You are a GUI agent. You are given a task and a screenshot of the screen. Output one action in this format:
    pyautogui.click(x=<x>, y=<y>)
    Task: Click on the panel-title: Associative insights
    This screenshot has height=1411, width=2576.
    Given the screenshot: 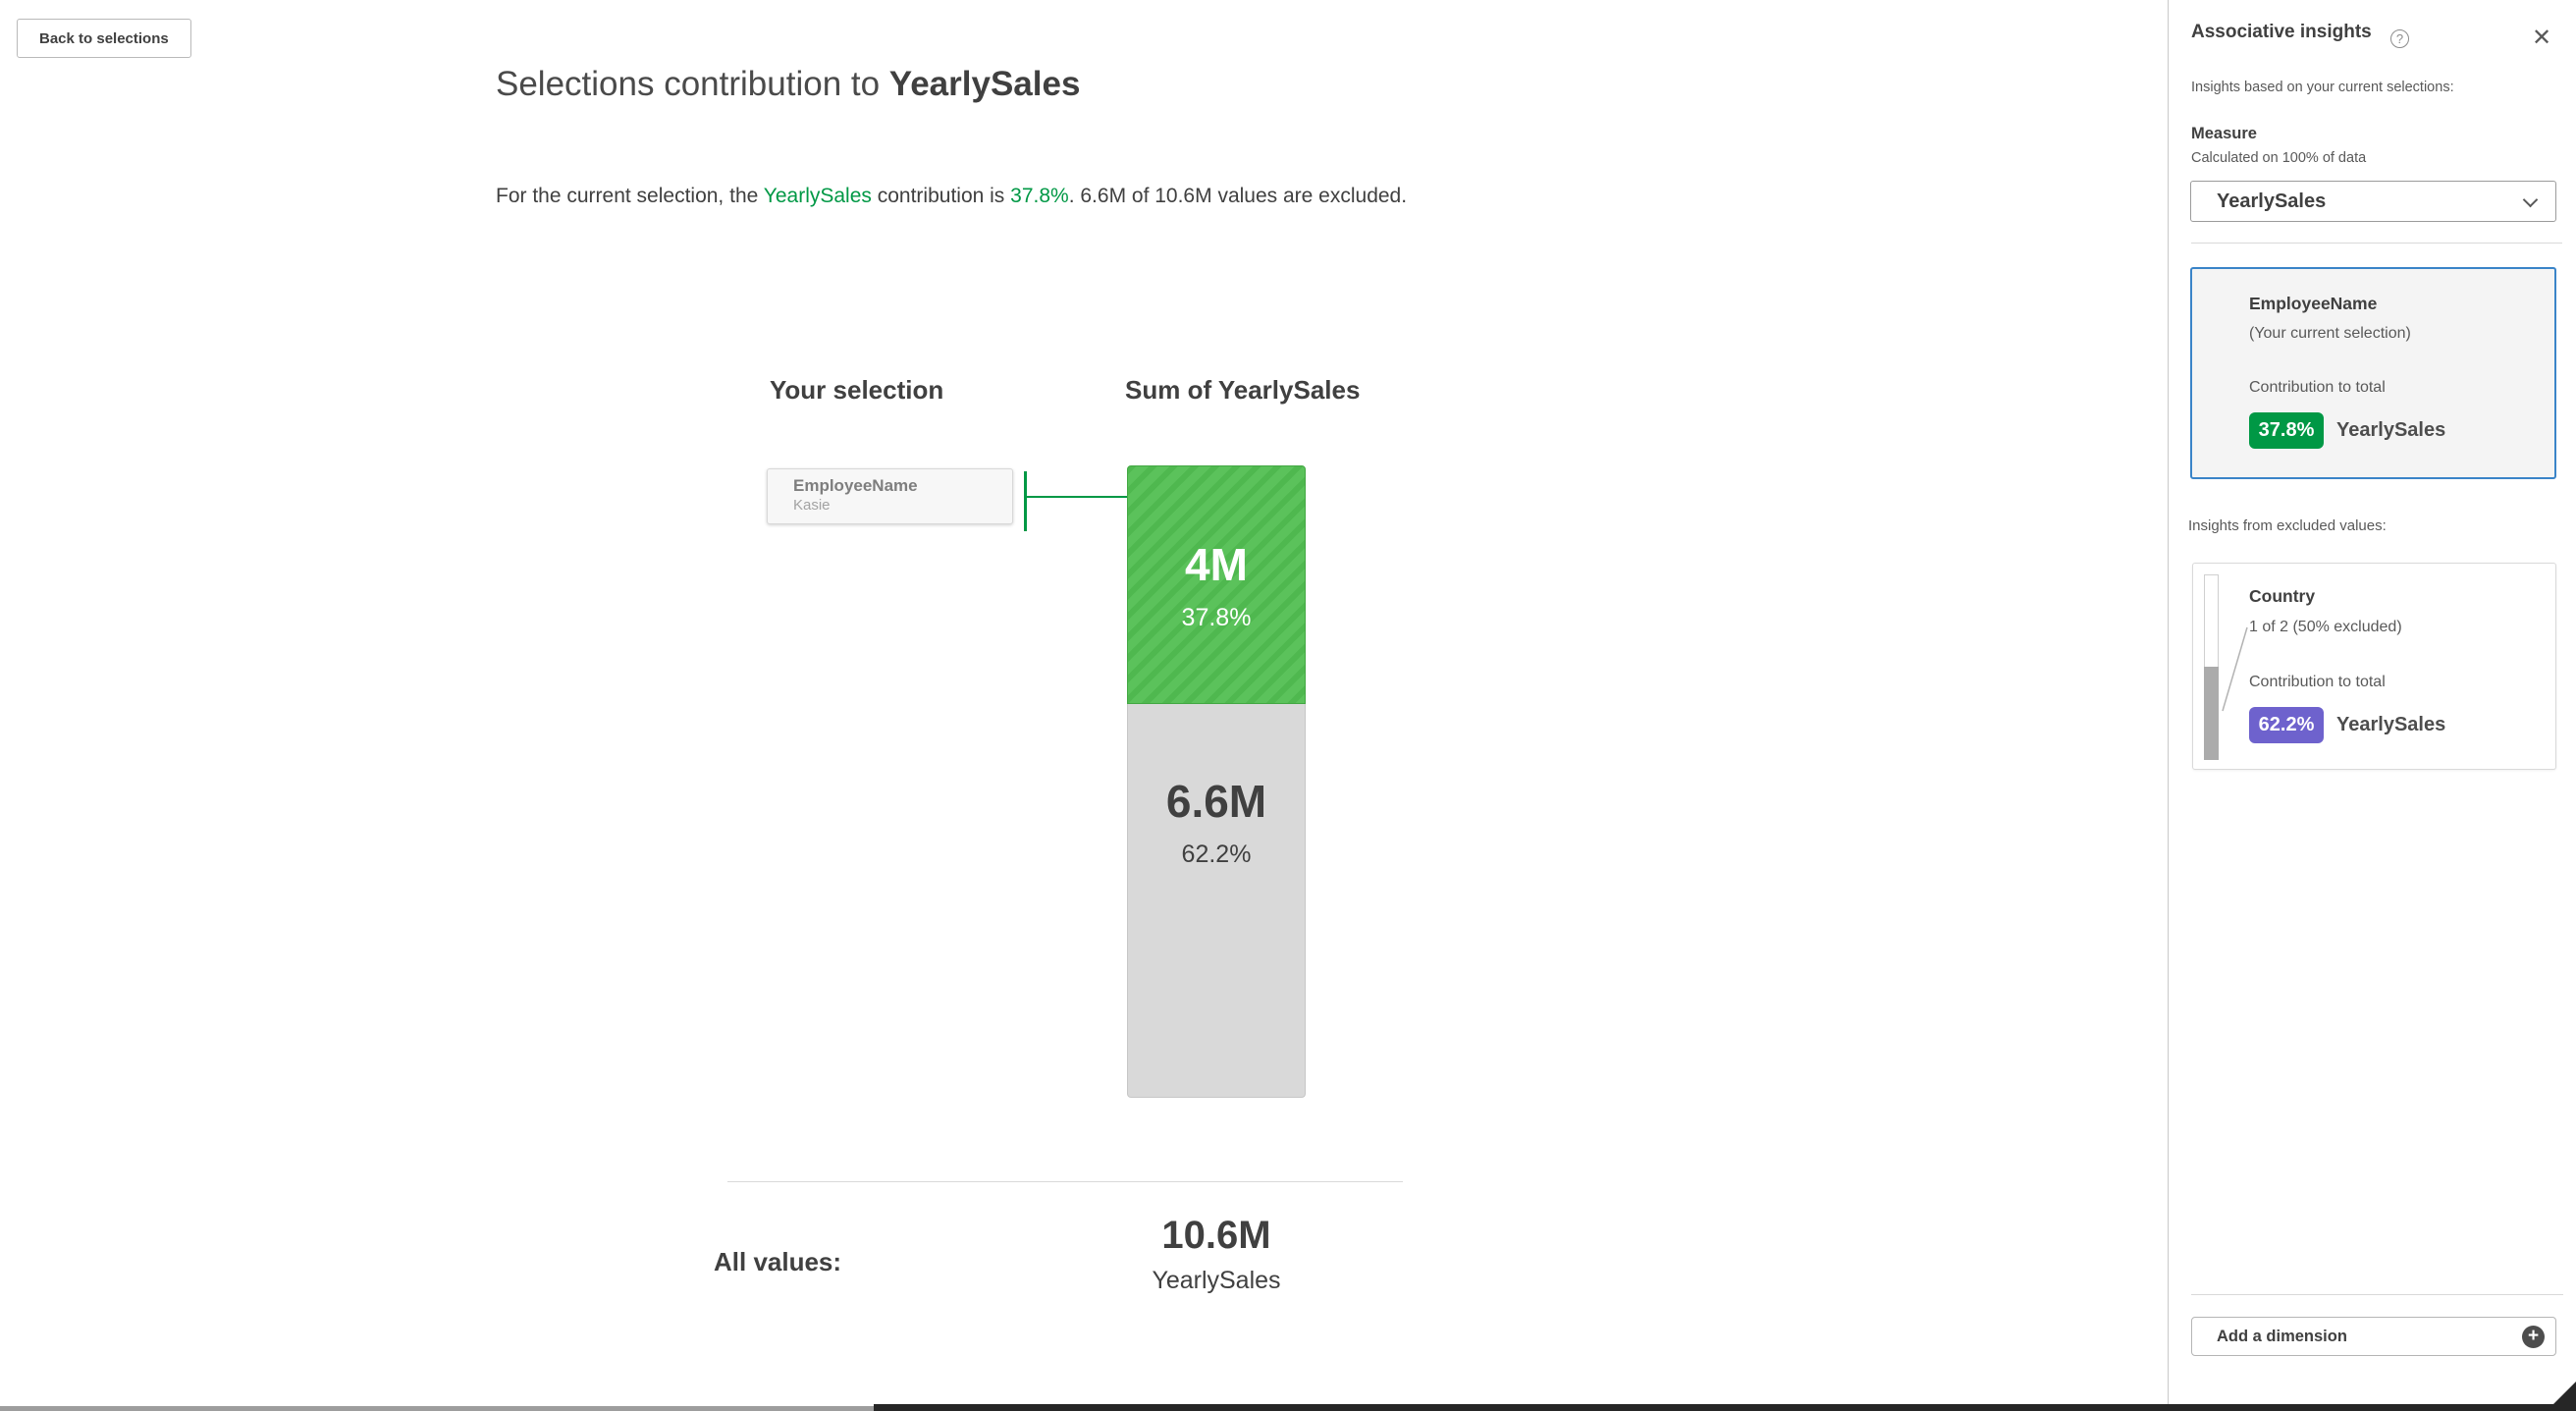 What is the action you would take?
    pyautogui.click(x=2281, y=32)
    